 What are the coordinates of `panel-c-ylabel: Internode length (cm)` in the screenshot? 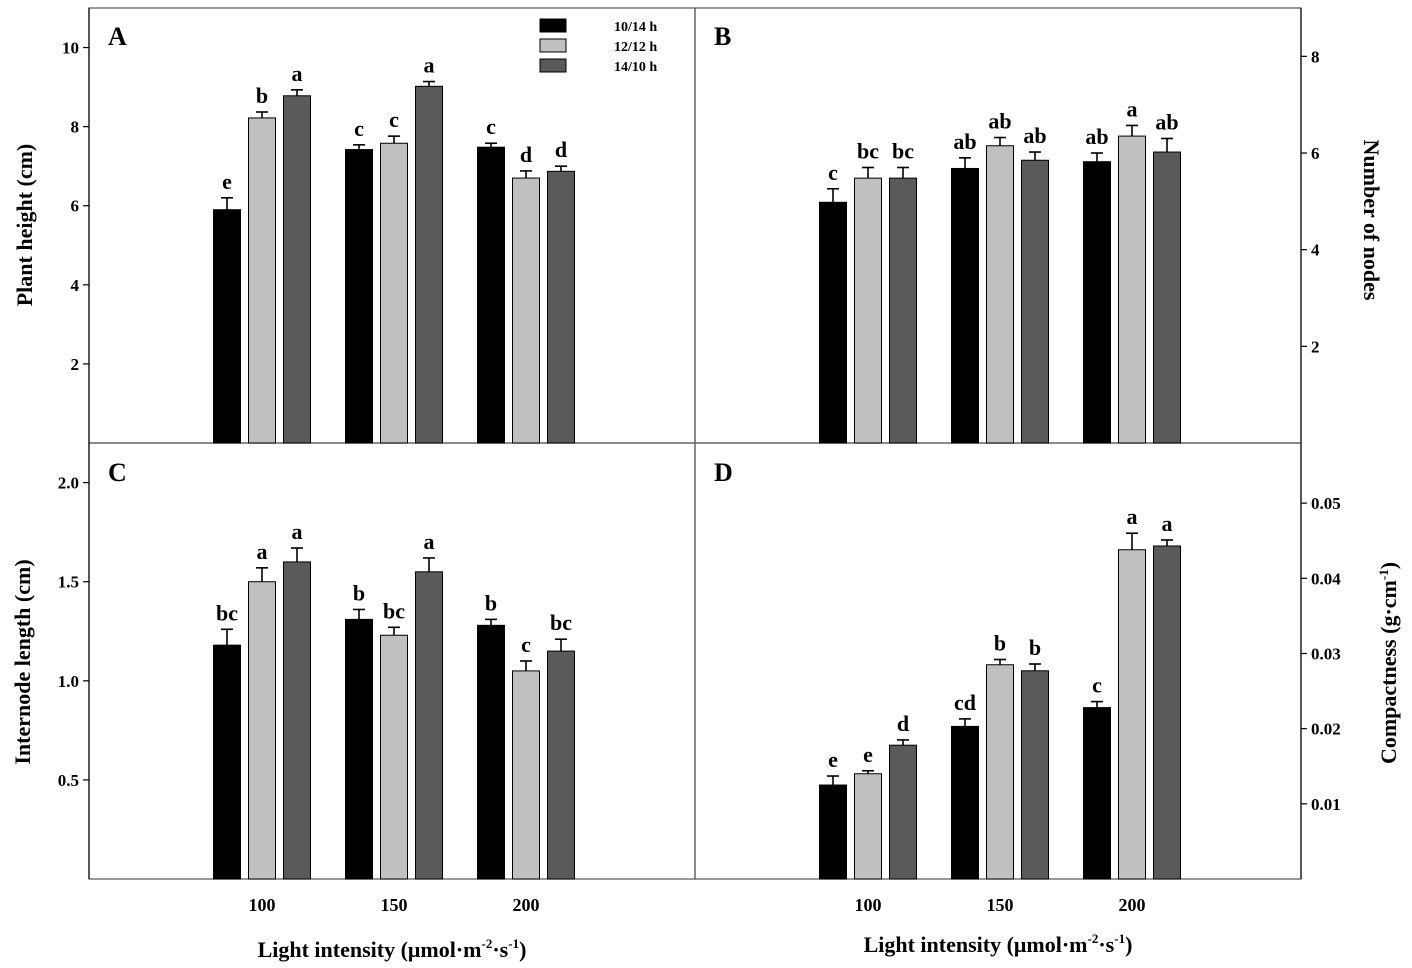 It's located at (22, 661).